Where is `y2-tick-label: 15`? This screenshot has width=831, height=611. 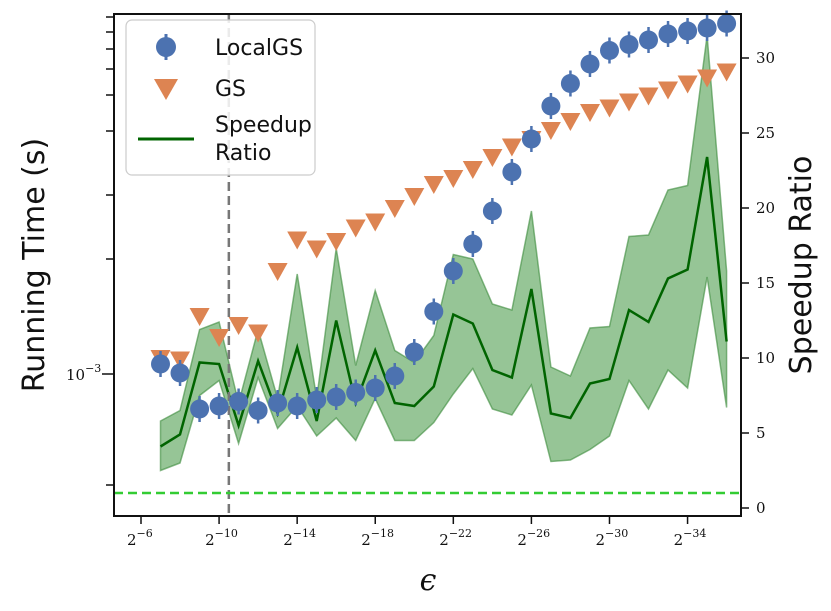
y2-tick-label: 15 is located at coordinates (765, 283).